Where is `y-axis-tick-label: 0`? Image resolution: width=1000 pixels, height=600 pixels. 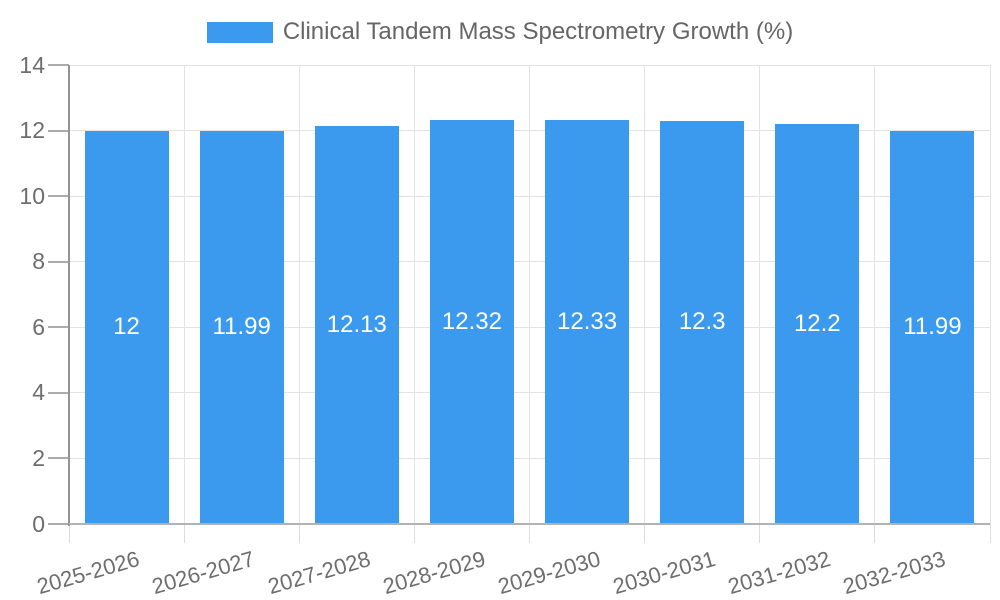
y-axis-tick-label: 0 is located at coordinates (38, 523).